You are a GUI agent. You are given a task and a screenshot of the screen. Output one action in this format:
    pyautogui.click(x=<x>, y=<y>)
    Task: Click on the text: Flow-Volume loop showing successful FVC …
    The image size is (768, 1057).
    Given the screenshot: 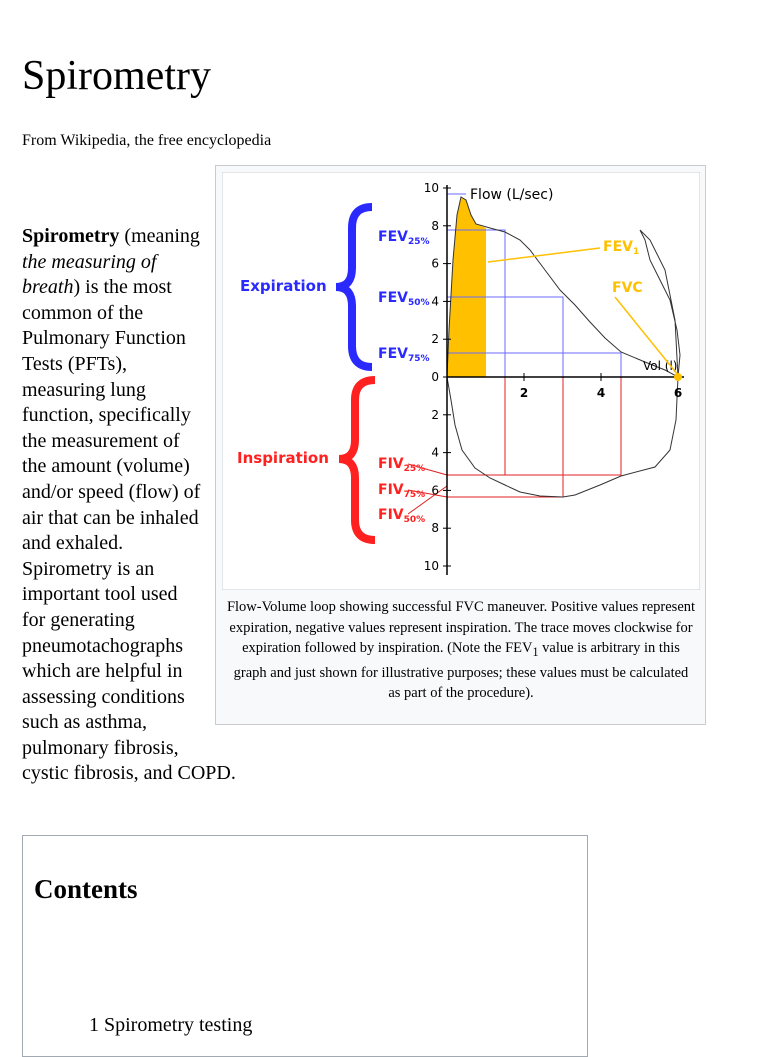 What is the action you would take?
    pyautogui.click(x=461, y=628)
    